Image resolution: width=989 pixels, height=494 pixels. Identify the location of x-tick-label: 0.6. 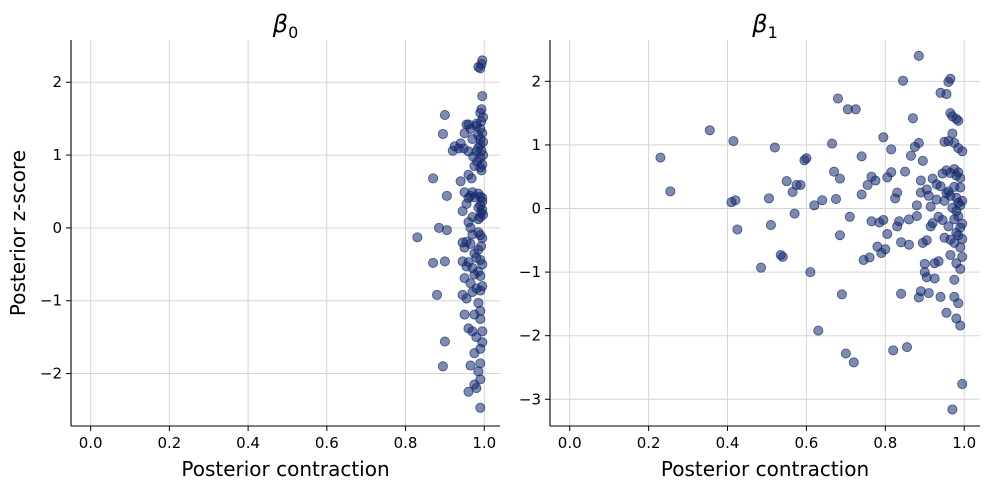
(327, 443).